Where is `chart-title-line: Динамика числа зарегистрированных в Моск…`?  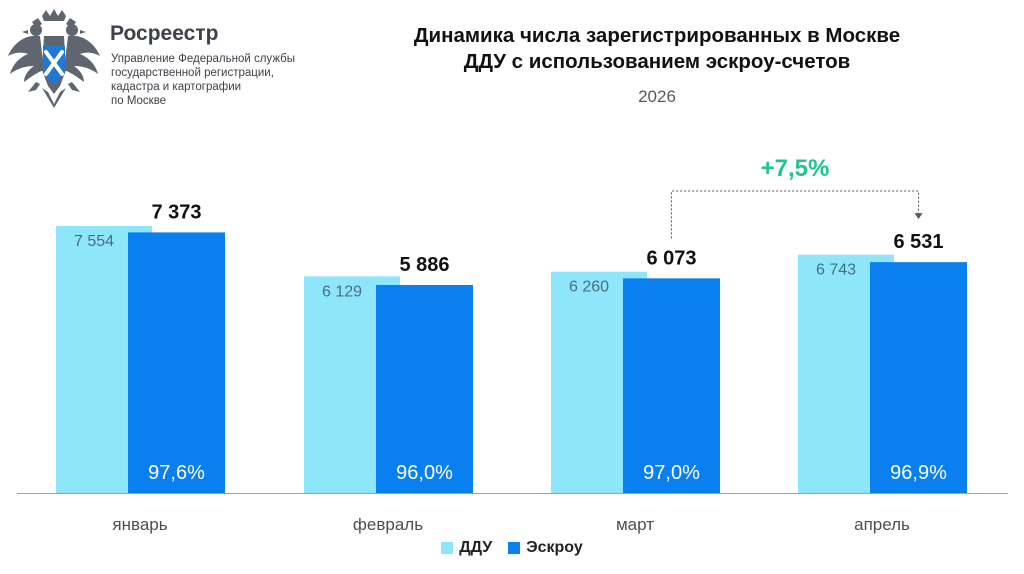 chart-title-line: Динамика числа зарегистрированных в Моск… is located at coordinates (657, 35).